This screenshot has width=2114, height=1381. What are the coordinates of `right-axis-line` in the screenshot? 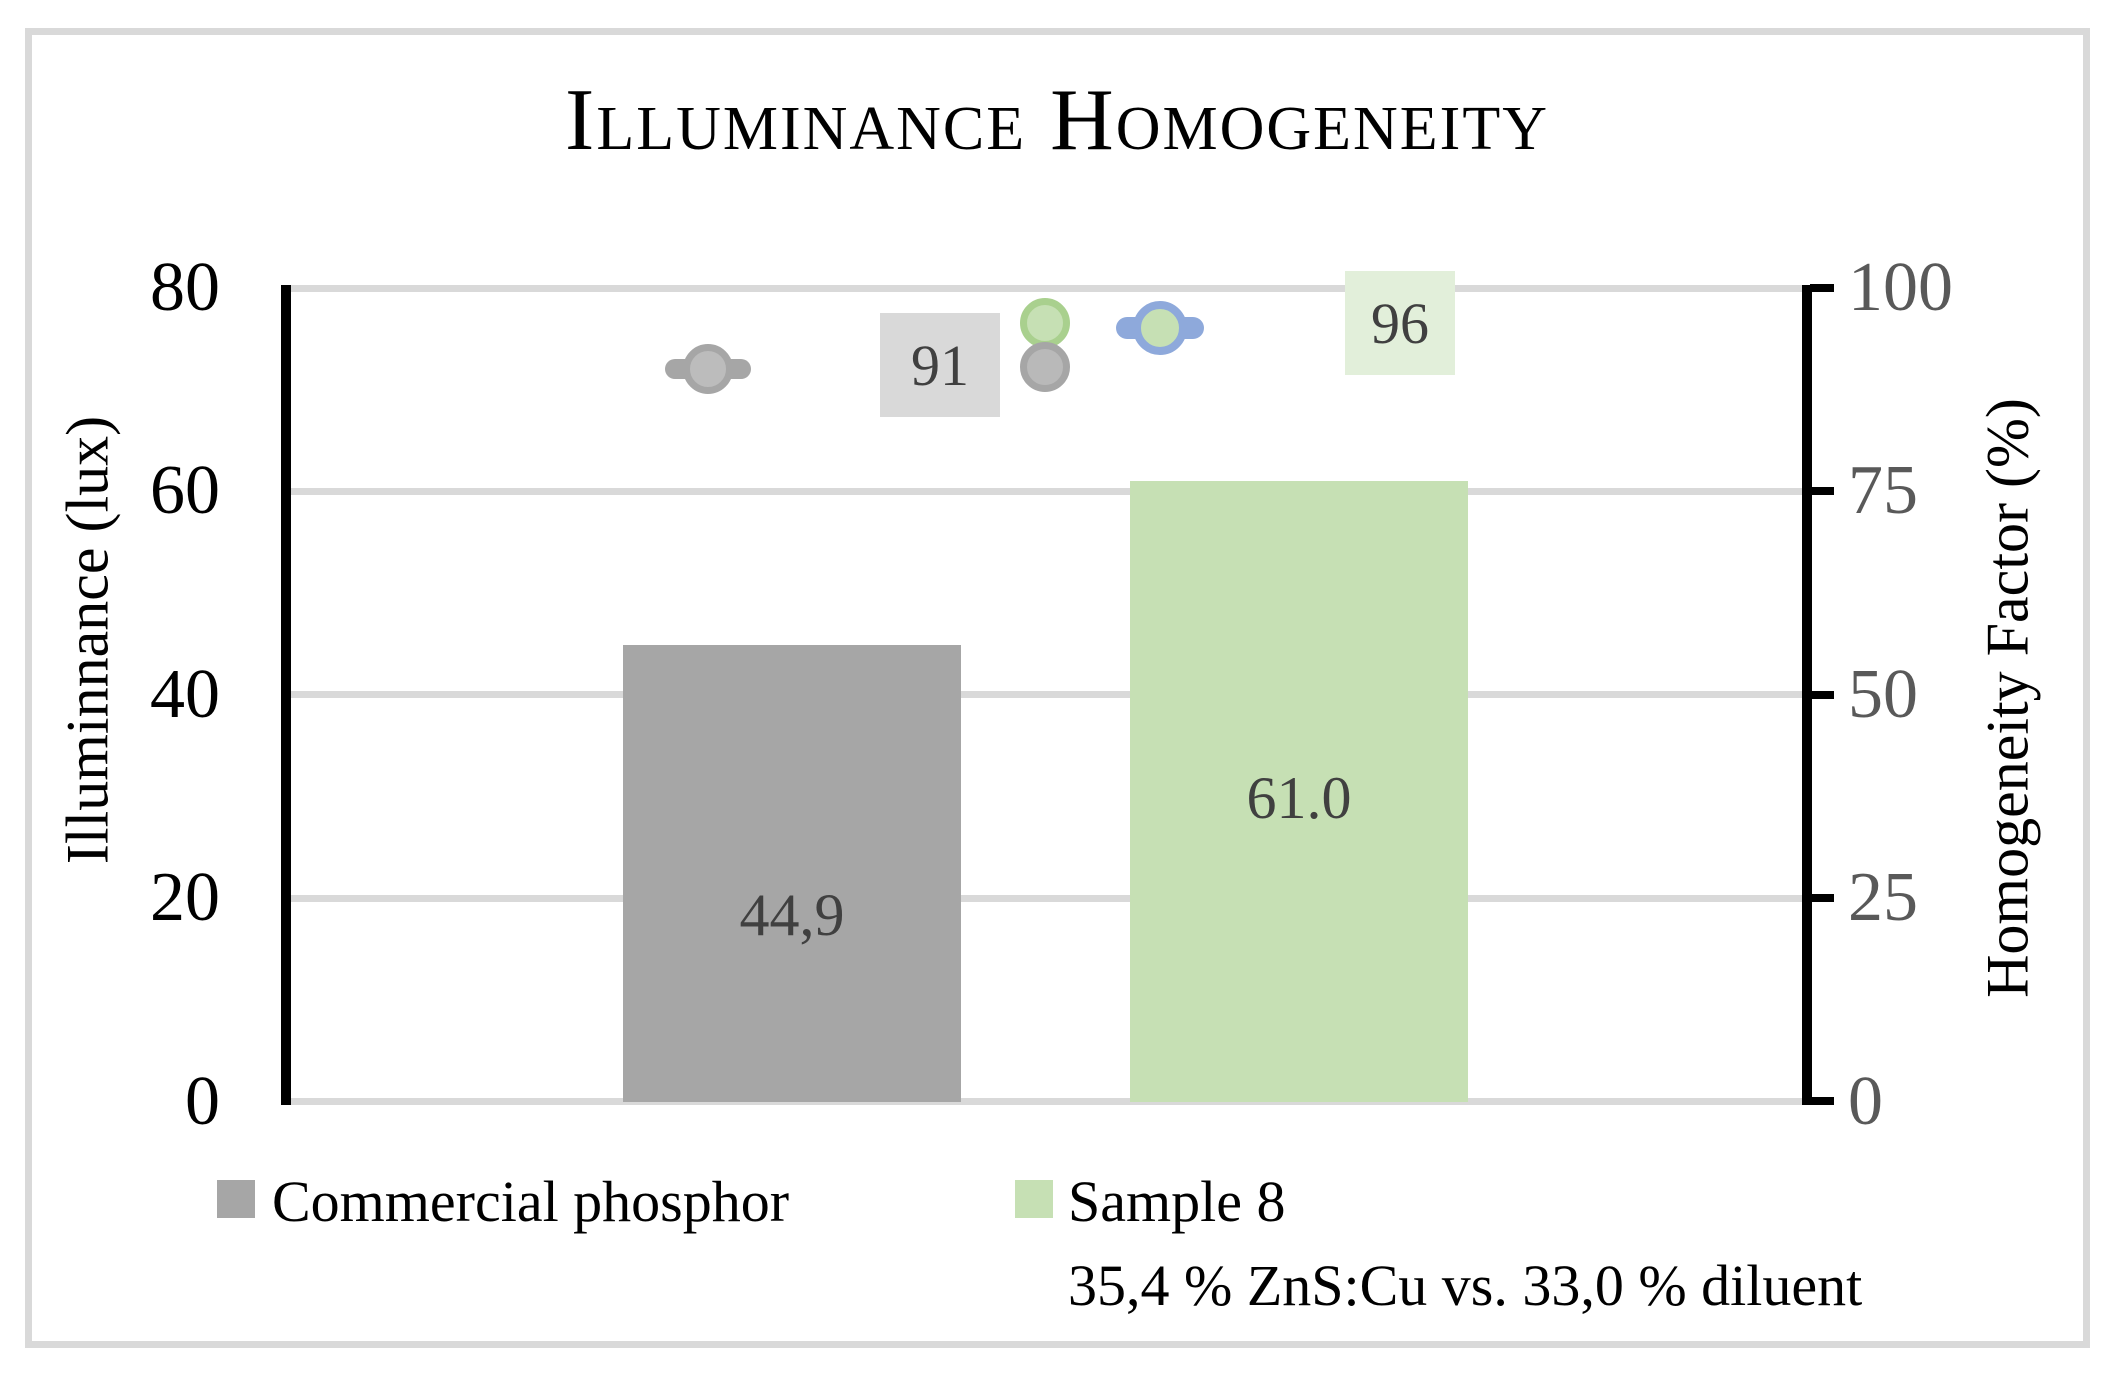 It's located at (1807, 695).